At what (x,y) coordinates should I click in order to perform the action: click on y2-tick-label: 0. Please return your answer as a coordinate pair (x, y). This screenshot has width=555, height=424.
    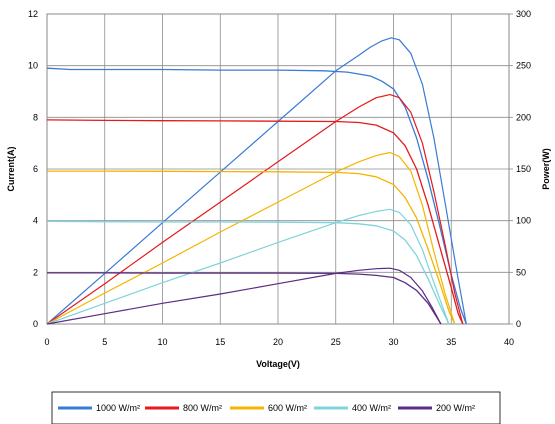
    Looking at the image, I should click on (518, 324).